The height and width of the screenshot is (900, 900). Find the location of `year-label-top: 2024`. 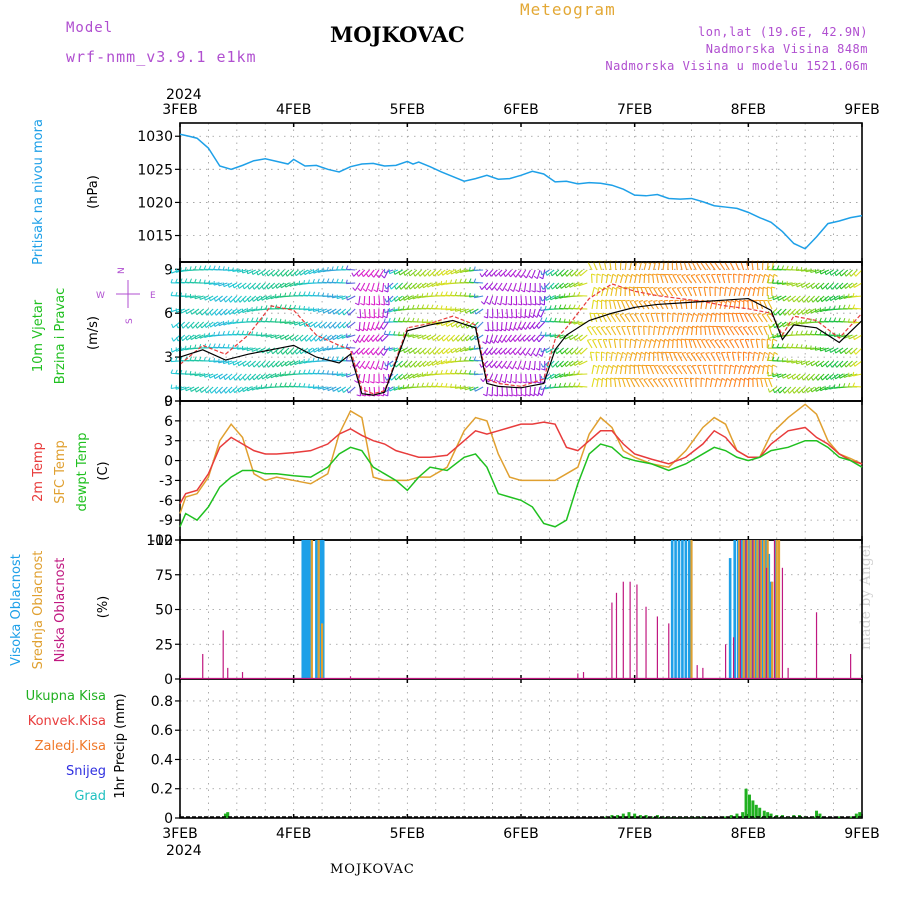

year-label-top: 2024 is located at coordinates (184, 95).